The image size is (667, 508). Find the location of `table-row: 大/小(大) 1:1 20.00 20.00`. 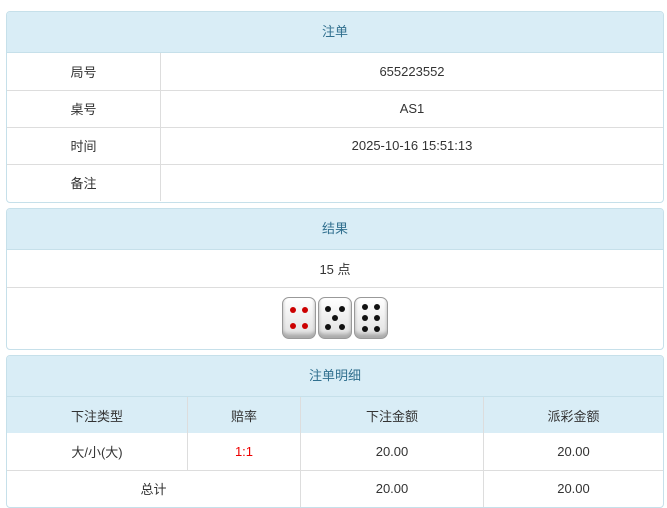

table-row: 大/小(大) 1:1 20.00 20.00 is located at coordinates (335, 451).